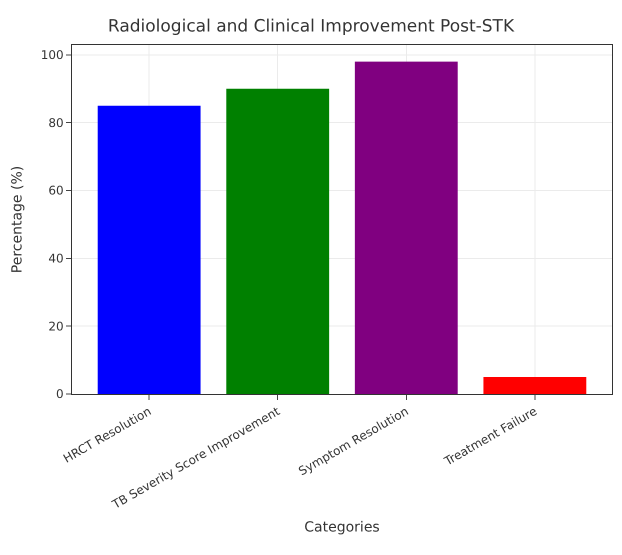 The image size is (622, 555). What do you see at coordinates (17, 220) in the screenshot?
I see `y-axis-title: Percentage (%)` at bounding box center [17, 220].